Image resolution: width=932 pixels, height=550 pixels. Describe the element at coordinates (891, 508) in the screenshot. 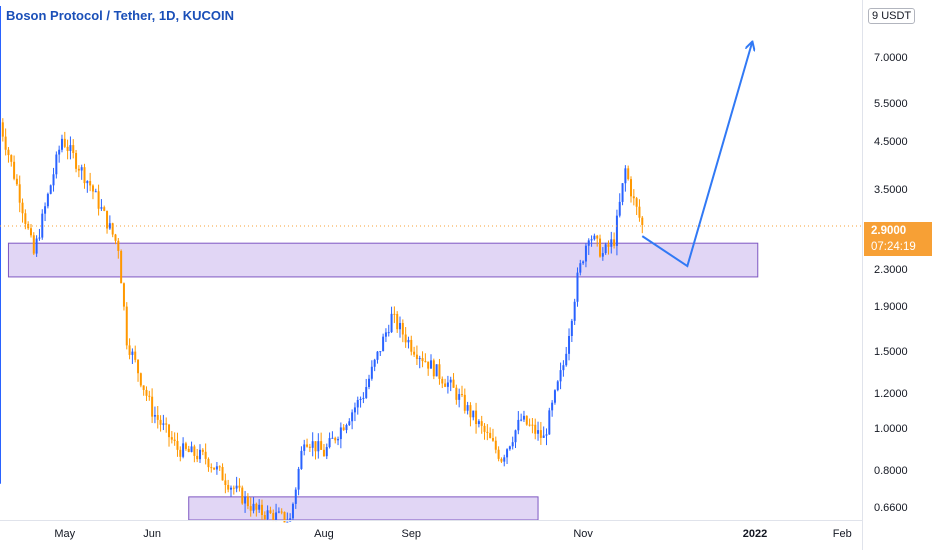

I see `price-tick-label: 0.6600` at that location.